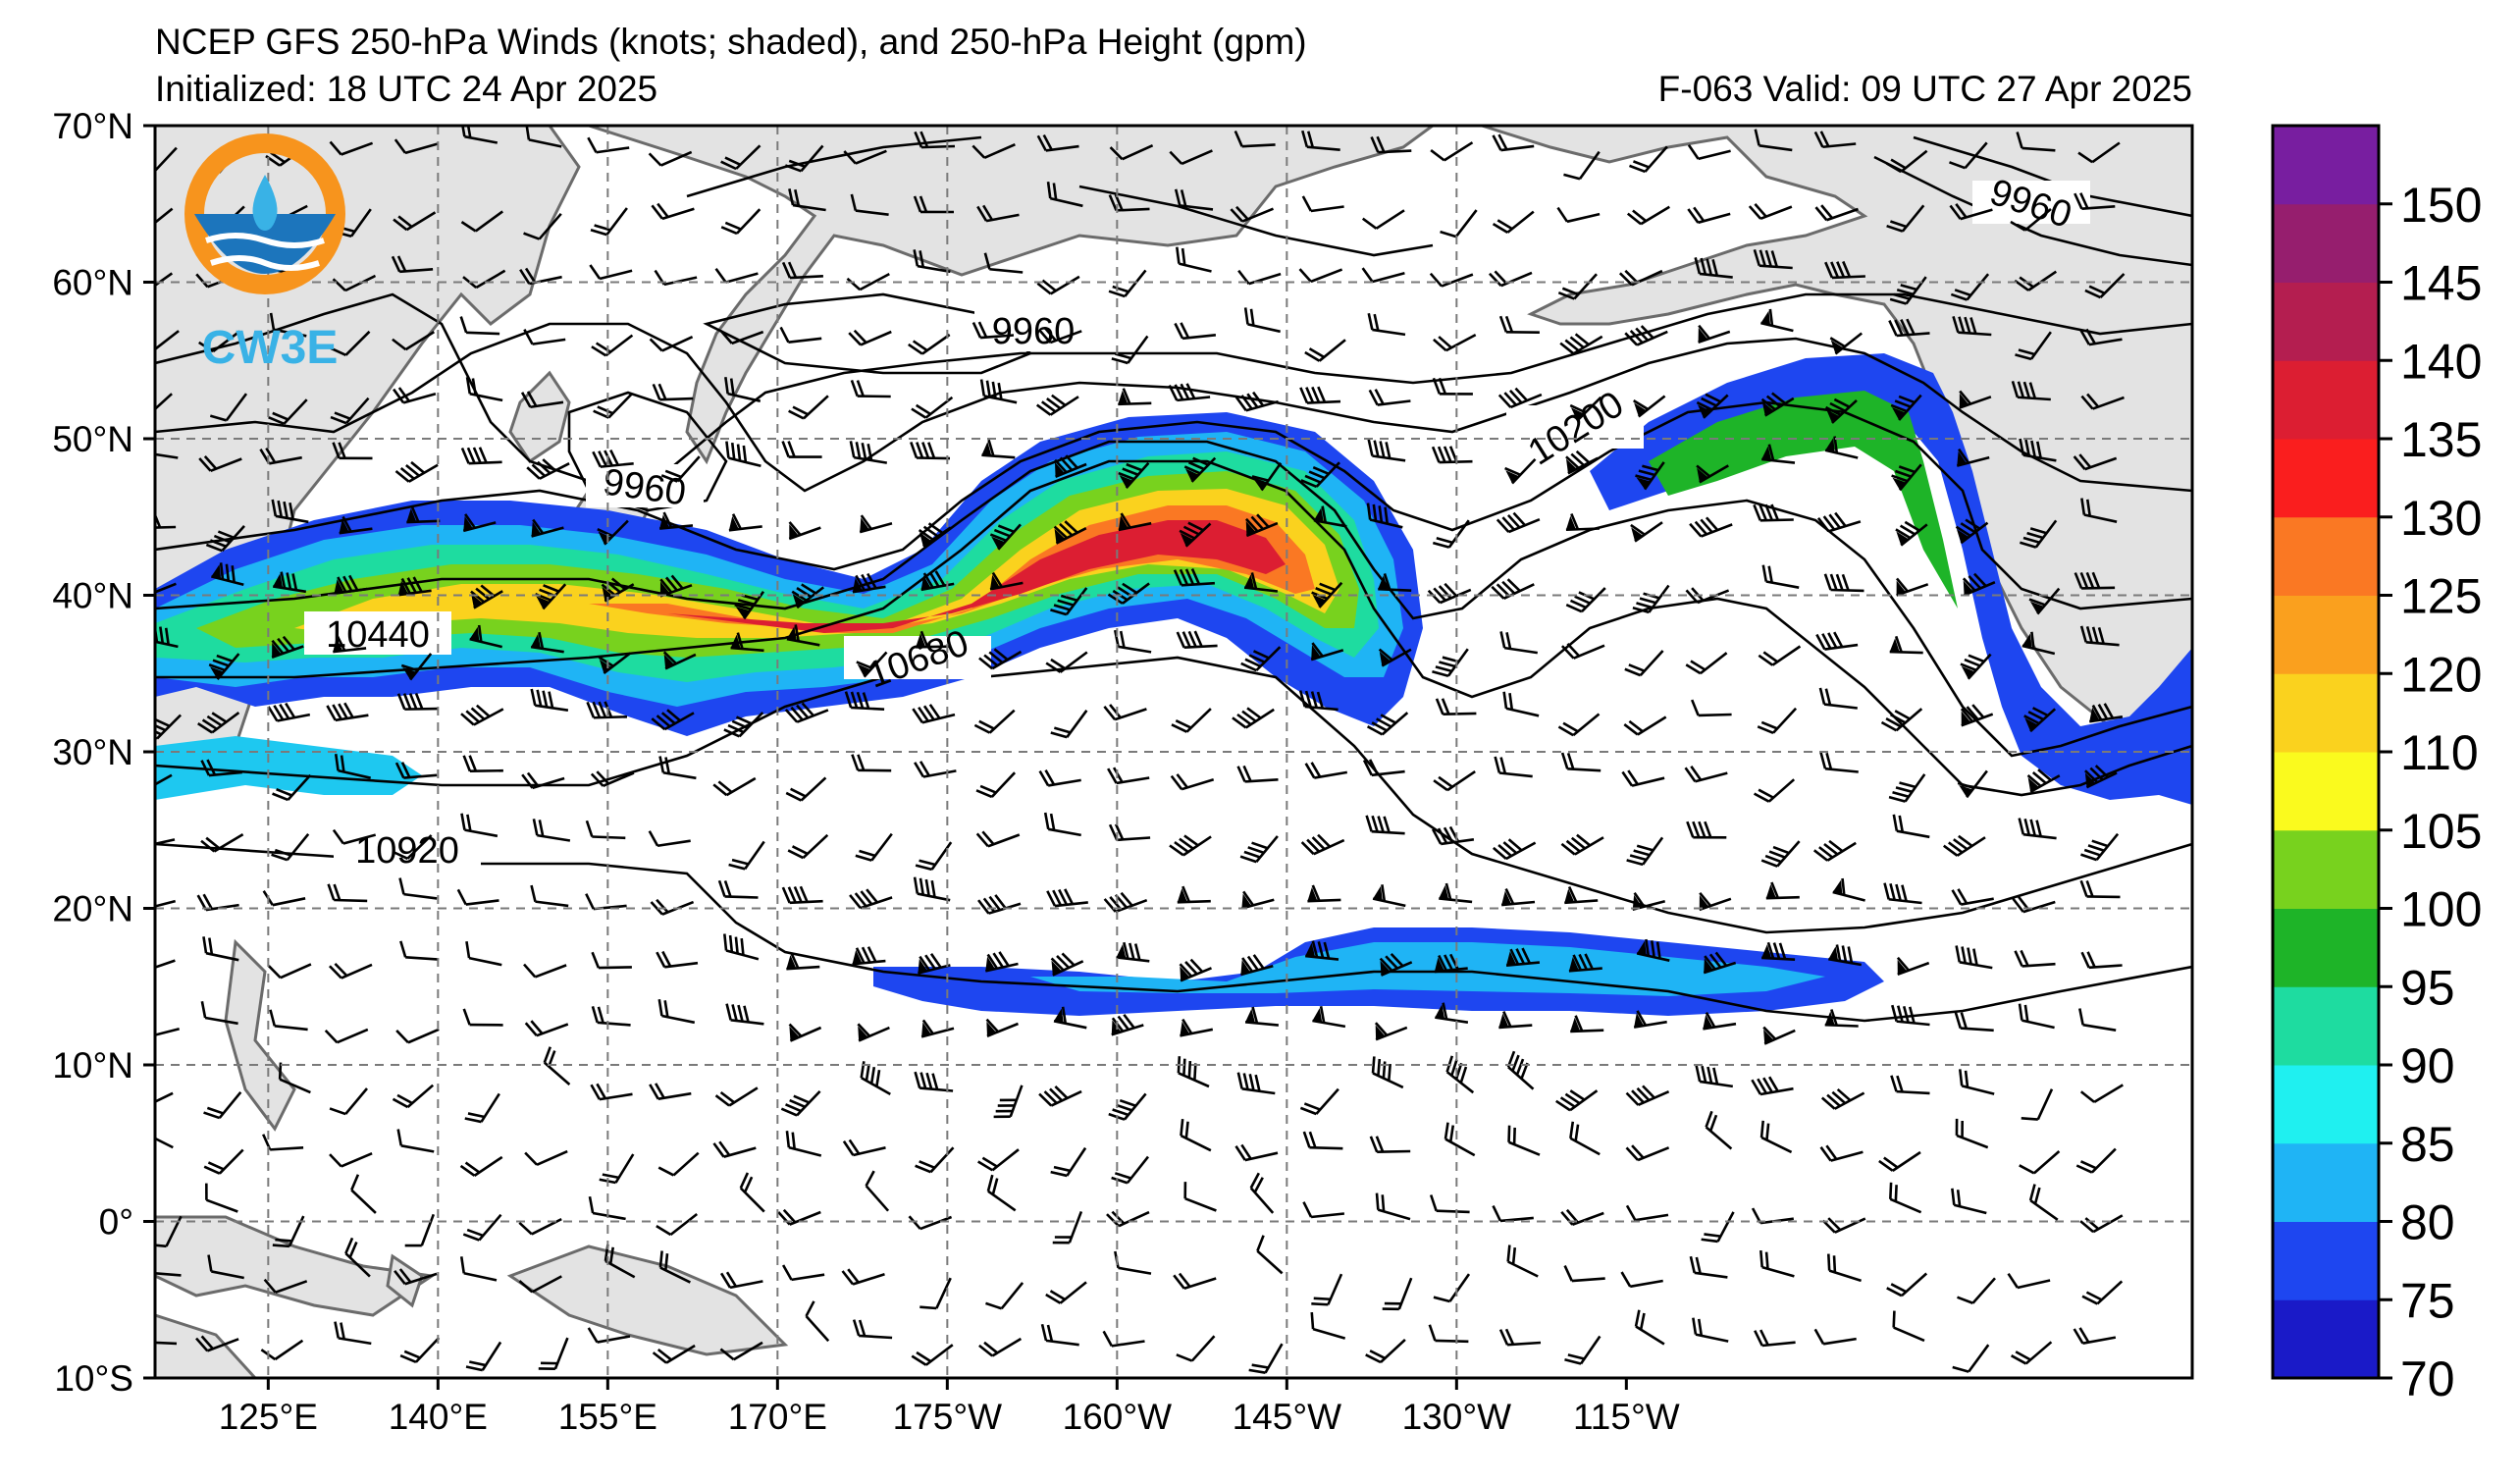  What do you see at coordinates (948, 1417) in the screenshot?
I see `lon-label: 175°W` at bounding box center [948, 1417].